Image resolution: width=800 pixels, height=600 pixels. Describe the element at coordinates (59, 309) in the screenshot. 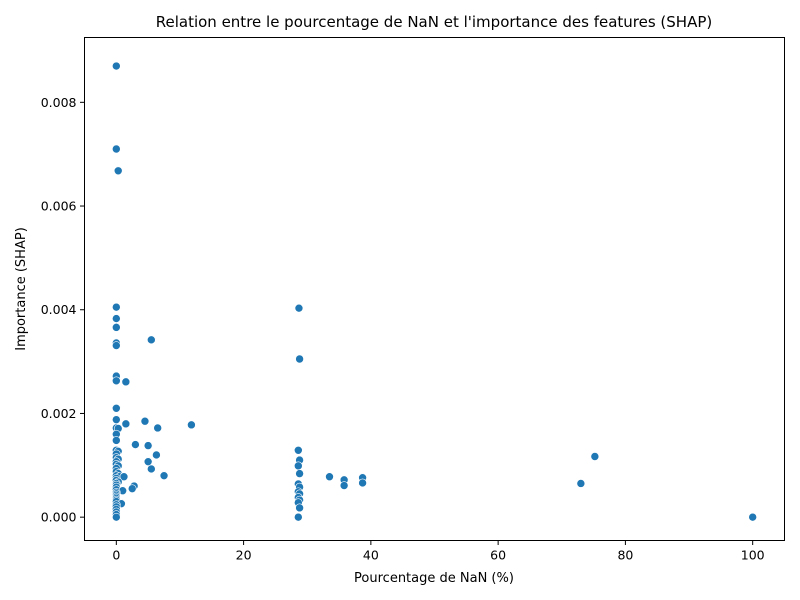

I see `y-tick-label: 0.004` at that location.